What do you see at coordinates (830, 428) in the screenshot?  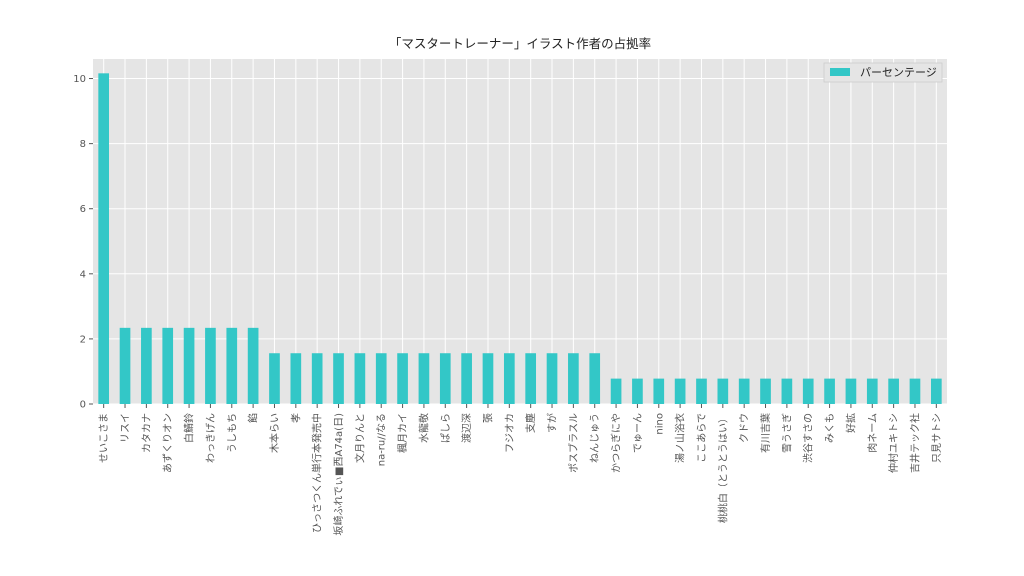 I see `x-tick-label: みくも` at bounding box center [830, 428].